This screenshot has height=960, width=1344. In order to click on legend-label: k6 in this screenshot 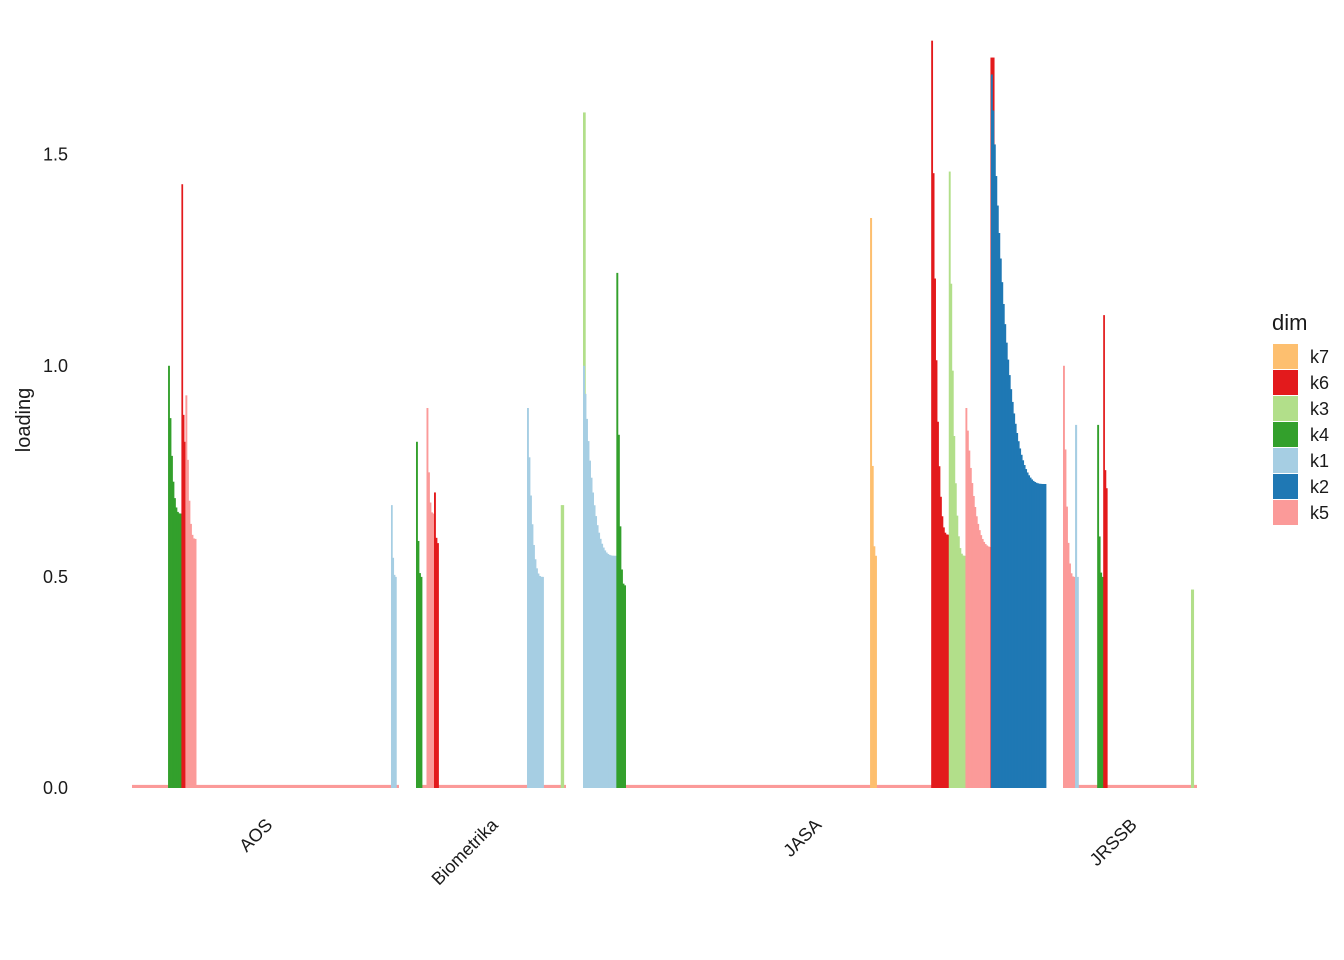, I will do `click(1319, 383)`.